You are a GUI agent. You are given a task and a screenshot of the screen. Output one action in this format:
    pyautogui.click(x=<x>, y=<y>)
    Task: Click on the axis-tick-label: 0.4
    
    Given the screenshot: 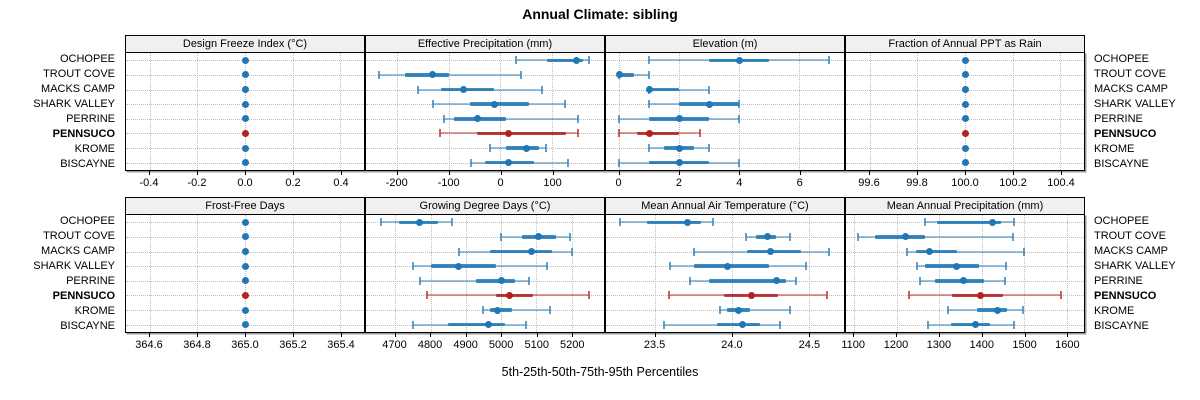 What is the action you would take?
    pyautogui.click(x=341, y=183)
    